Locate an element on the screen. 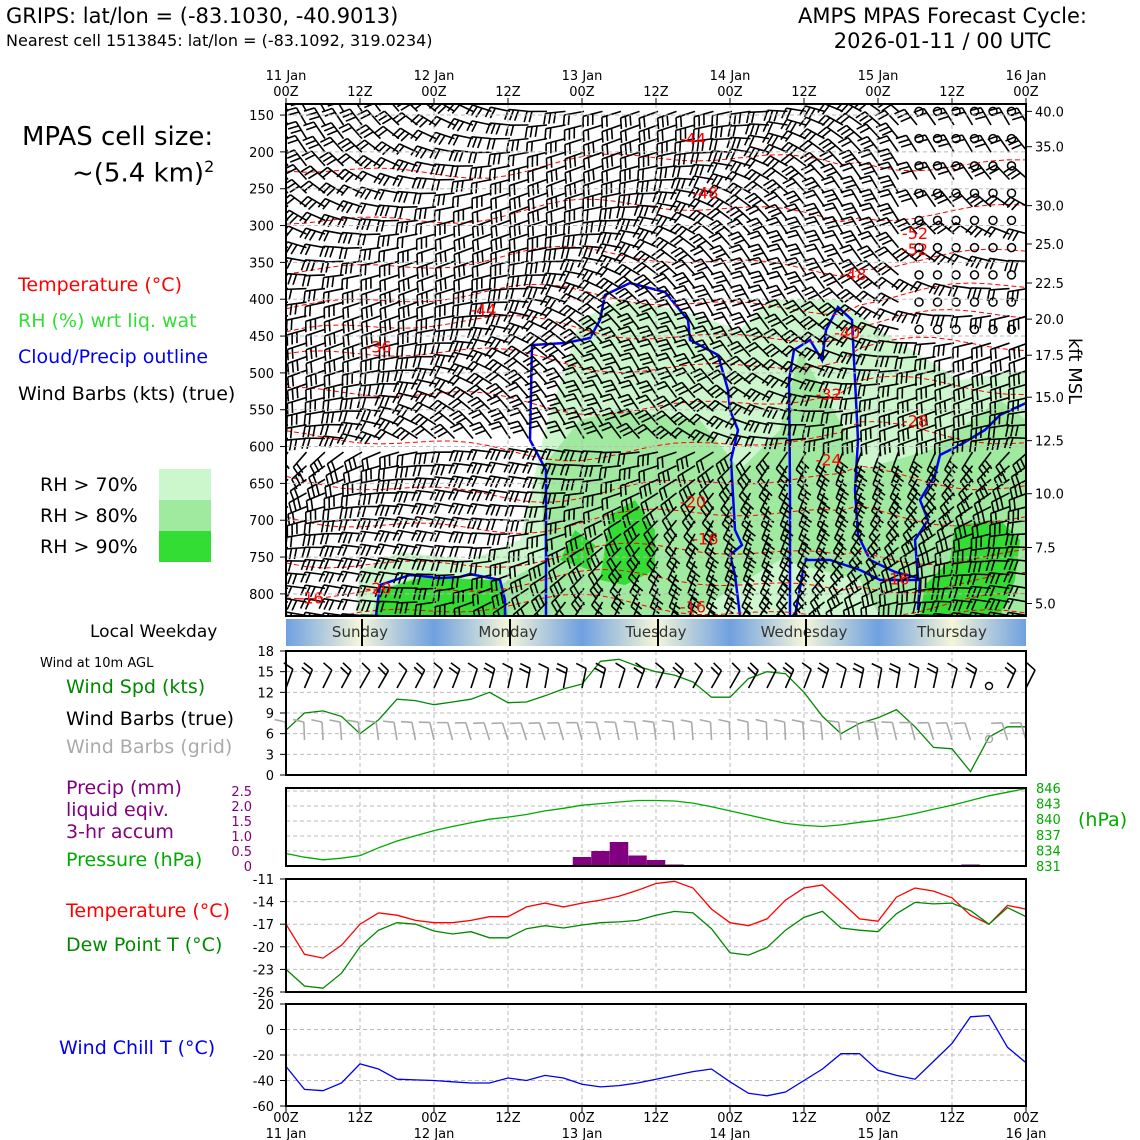 This screenshot has width=1140, height=1140. cell-size-value: ~(5.4 km)2 is located at coordinates (143, 173).